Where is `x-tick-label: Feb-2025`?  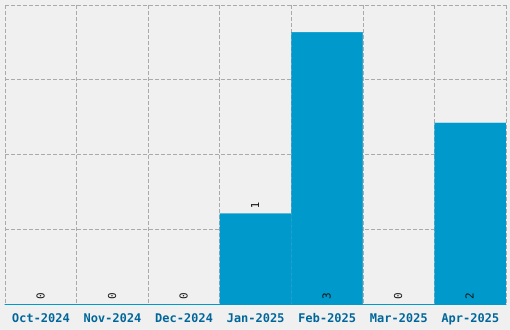 x-tick-label: Feb-2025 is located at coordinates (327, 318).